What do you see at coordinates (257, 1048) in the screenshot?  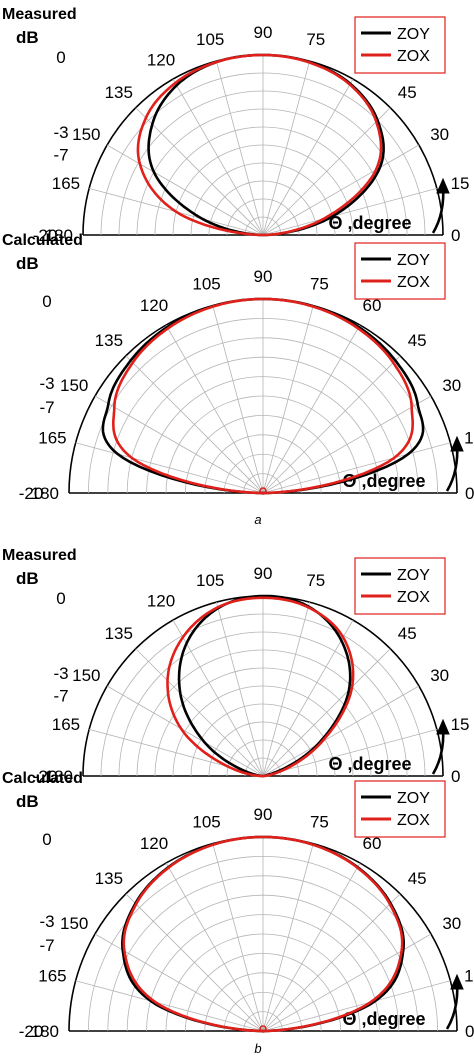 I see `panel-label-b: b` at bounding box center [257, 1048].